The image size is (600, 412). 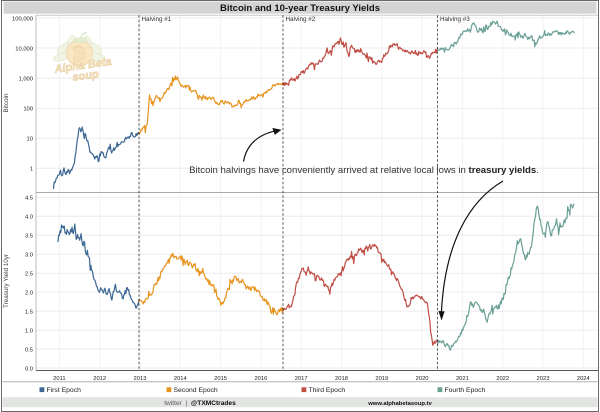 What do you see at coordinates (29, 218) in the screenshot?
I see `svg-text: 4.0` at bounding box center [29, 218].